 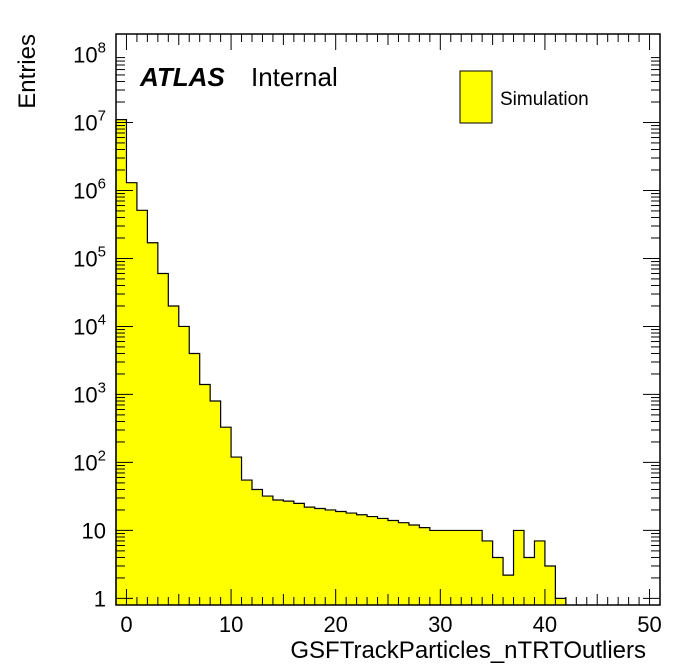 I want to click on y-tick-label: 1, so click(x=100, y=598).